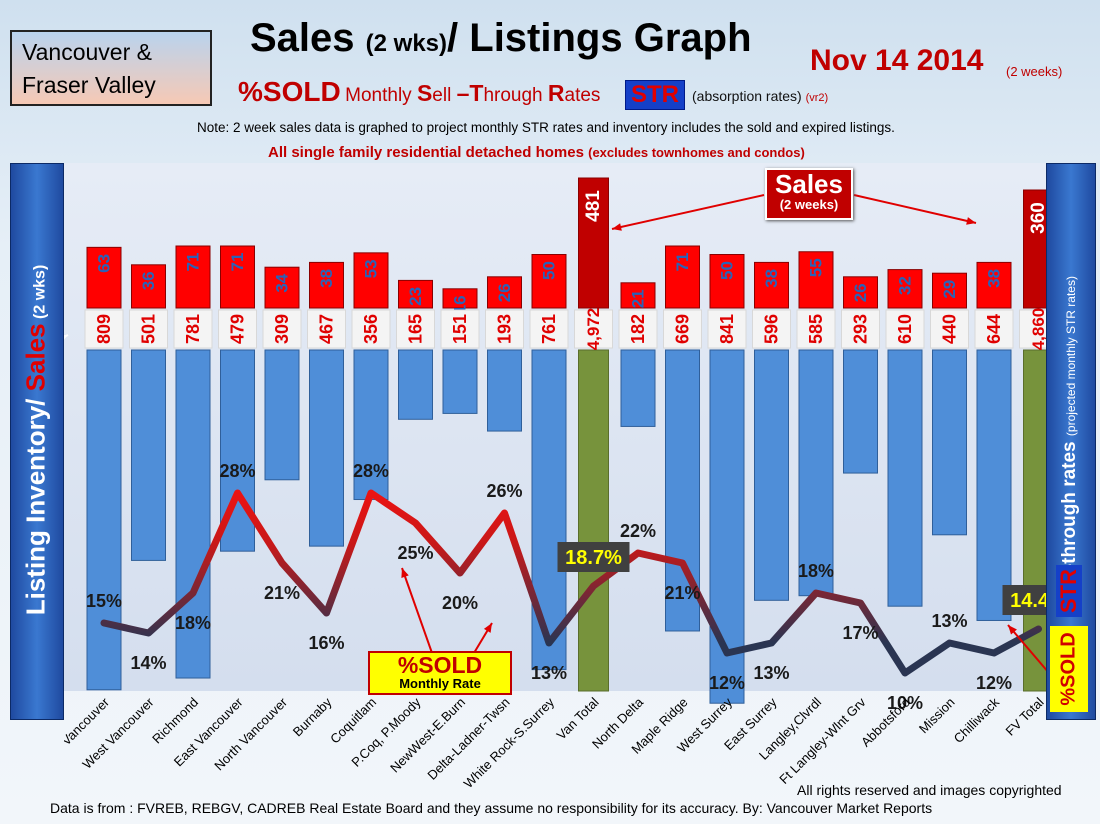 Image resolution: width=1100 pixels, height=824 pixels. What do you see at coordinates (416, 329) in the screenshot?
I see `inventory-label: 165` at bounding box center [416, 329].